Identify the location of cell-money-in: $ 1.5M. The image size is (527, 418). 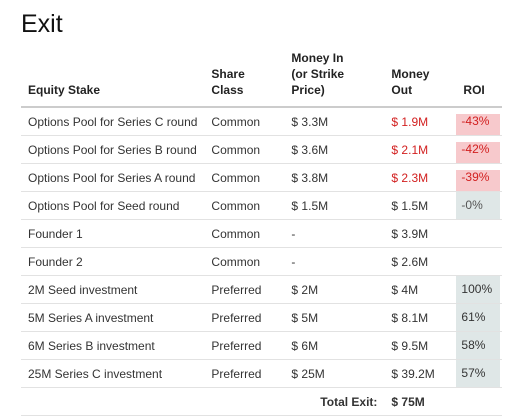
(334, 205).